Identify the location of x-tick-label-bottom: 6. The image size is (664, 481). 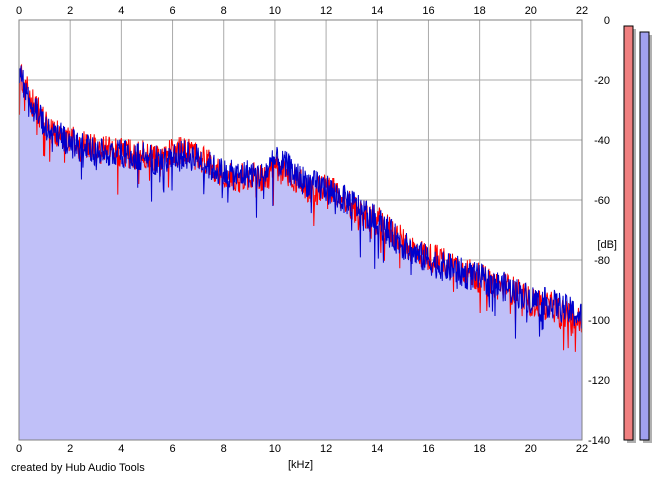
(172, 449).